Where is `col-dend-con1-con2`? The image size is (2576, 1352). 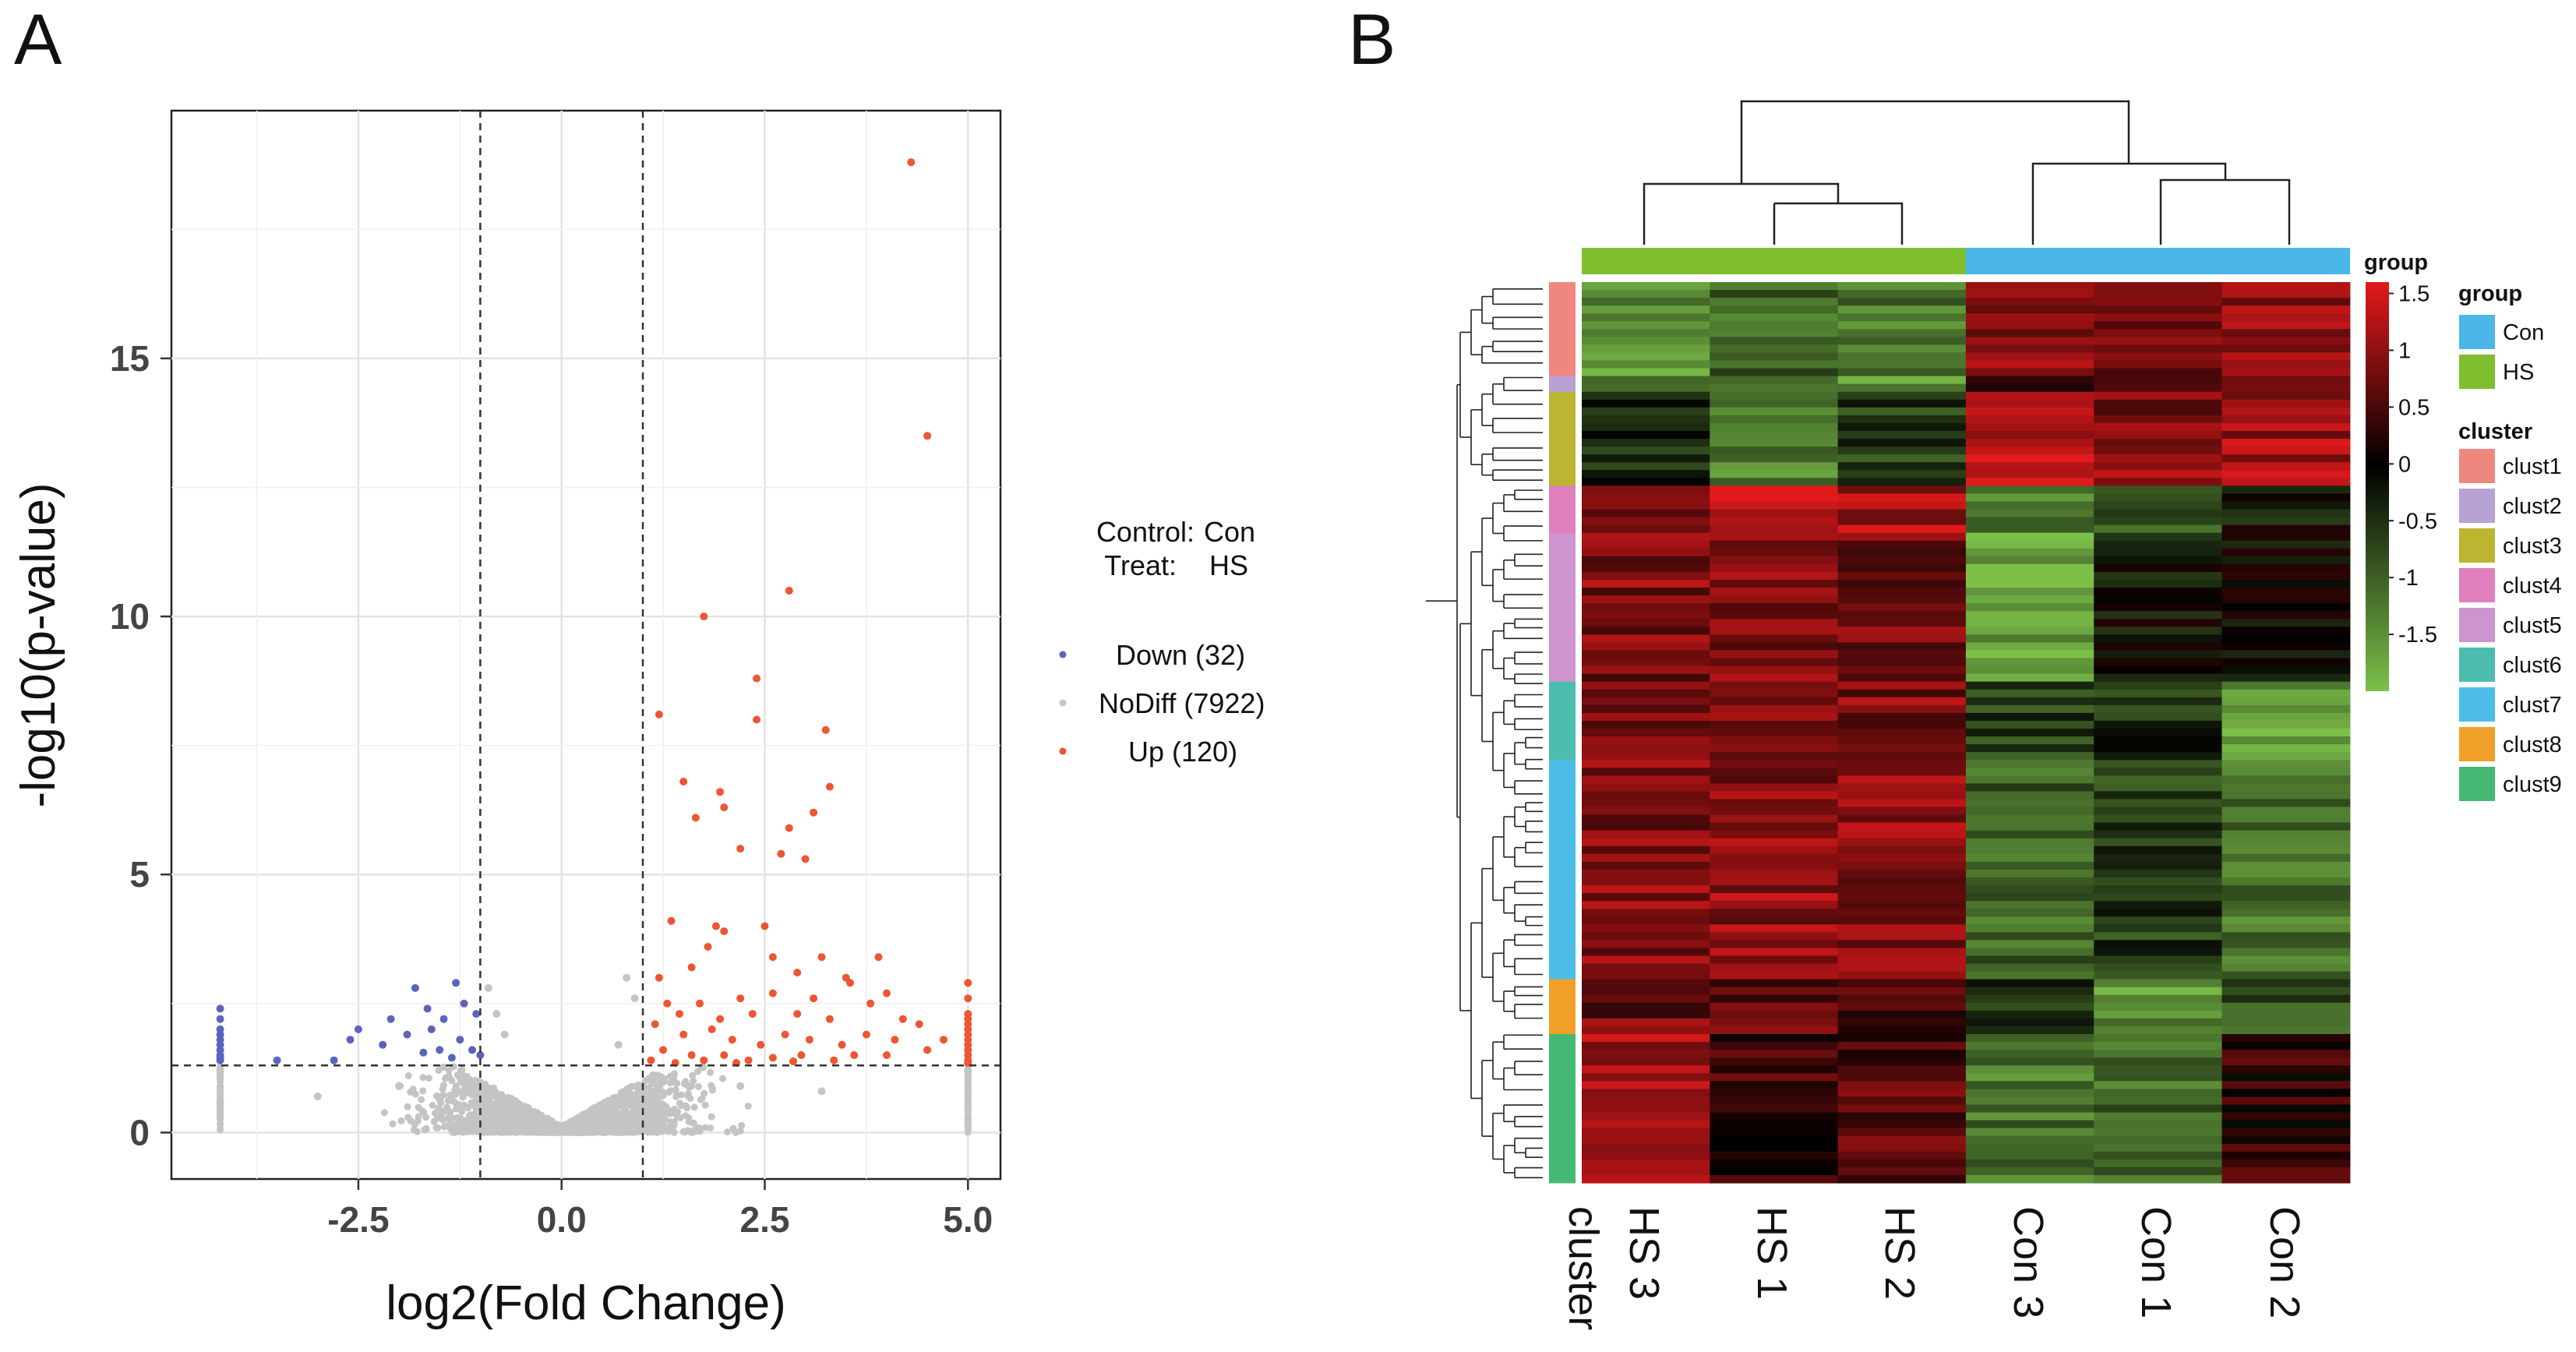 col-dend-con1-con2 is located at coordinates (2225, 212).